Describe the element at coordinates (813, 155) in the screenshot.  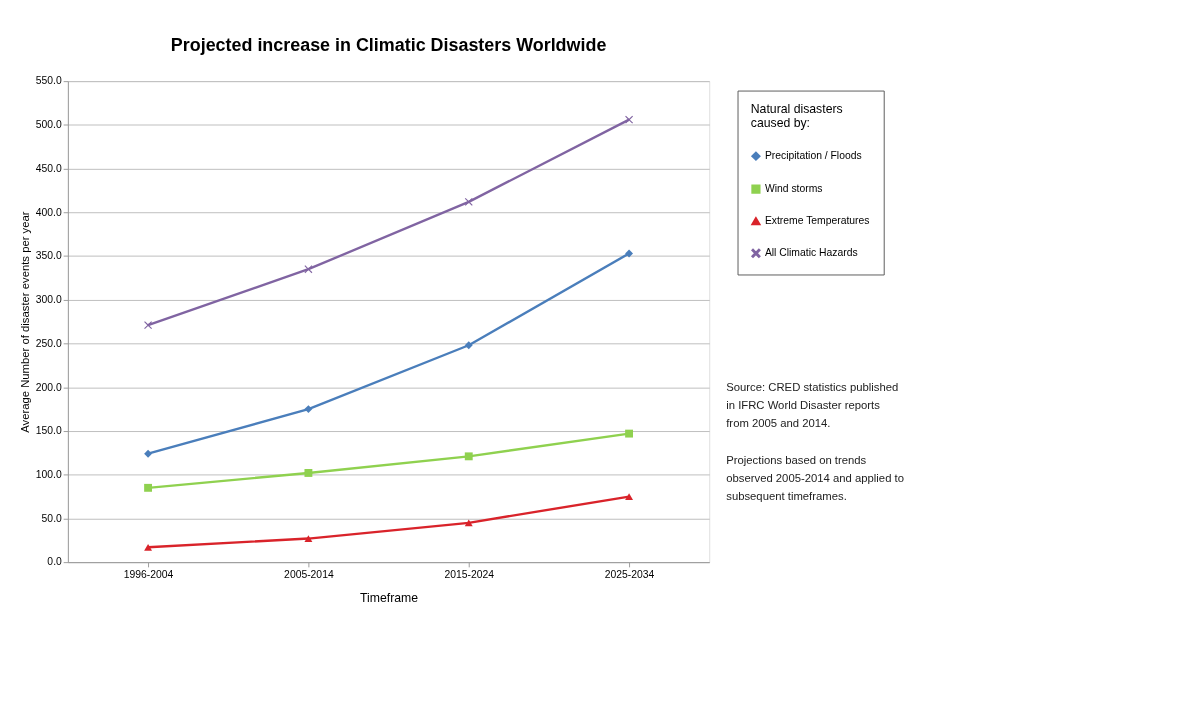
I see `legend-label: Precipitation / Floods` at that location.